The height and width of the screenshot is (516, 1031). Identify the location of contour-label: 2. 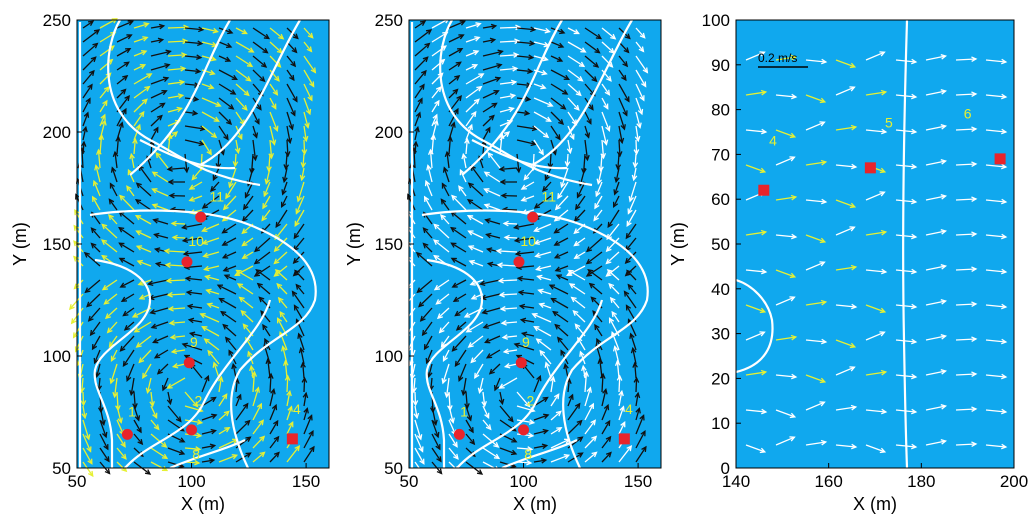
(199, 400).